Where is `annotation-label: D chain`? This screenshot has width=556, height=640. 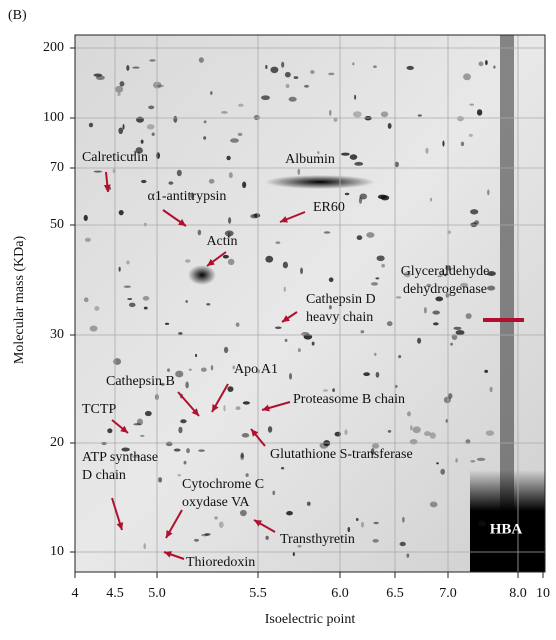 annotation-label: D chain is located at coordinates (104, 475).